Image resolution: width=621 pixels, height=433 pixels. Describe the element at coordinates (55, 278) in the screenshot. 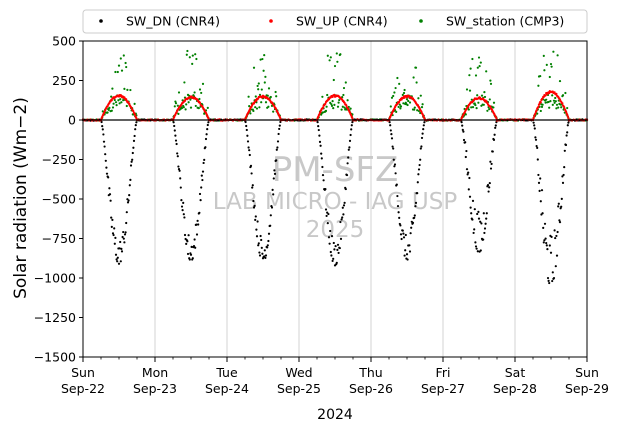

I see `y-tick-label: −1000` at that location.